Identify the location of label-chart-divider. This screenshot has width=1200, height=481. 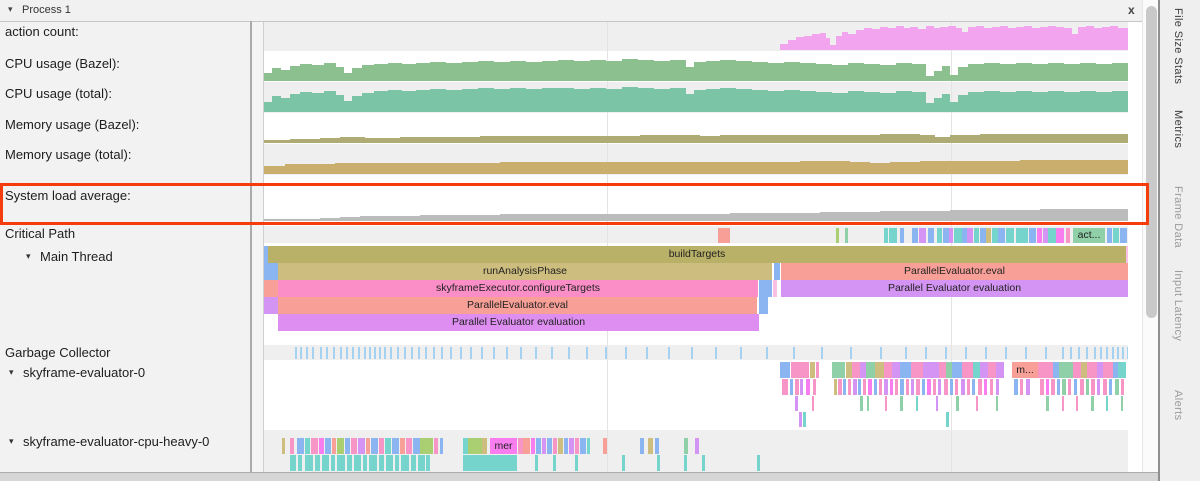
(251, 246).